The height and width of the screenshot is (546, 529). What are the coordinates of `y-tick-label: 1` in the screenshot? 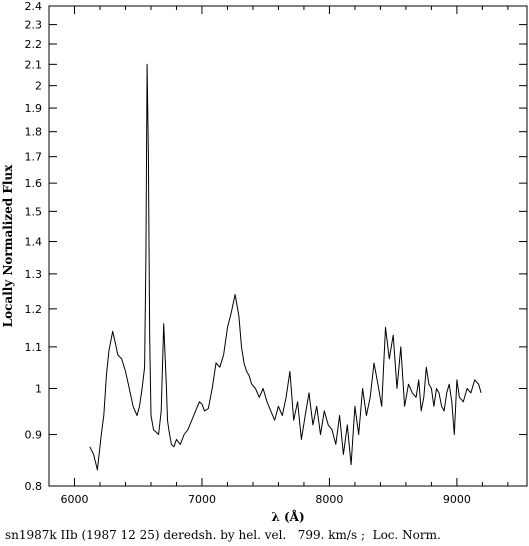 It's located at (38, 389).